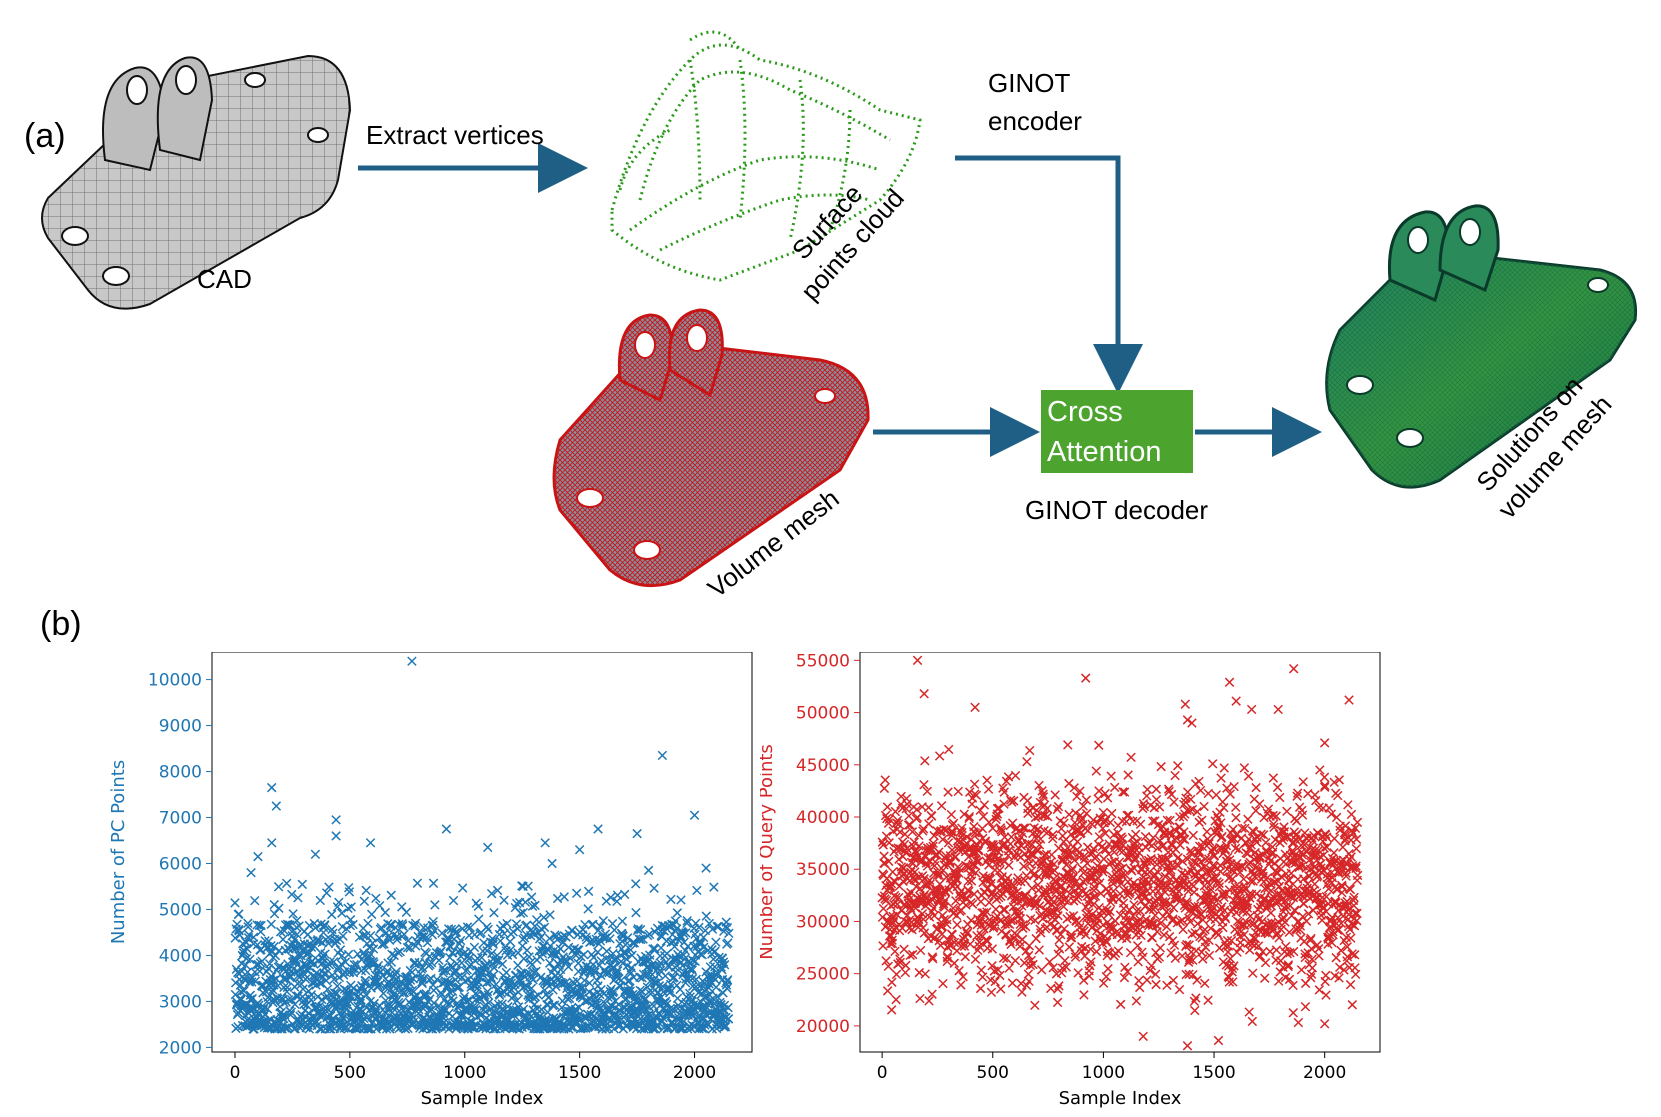 This screenshot has width=1661, height=1117. What do you see at coordinates (1029, 83) in the screenshot?
I see `encoder-label-line1: GINOT` at bounding box center [1029, 83].